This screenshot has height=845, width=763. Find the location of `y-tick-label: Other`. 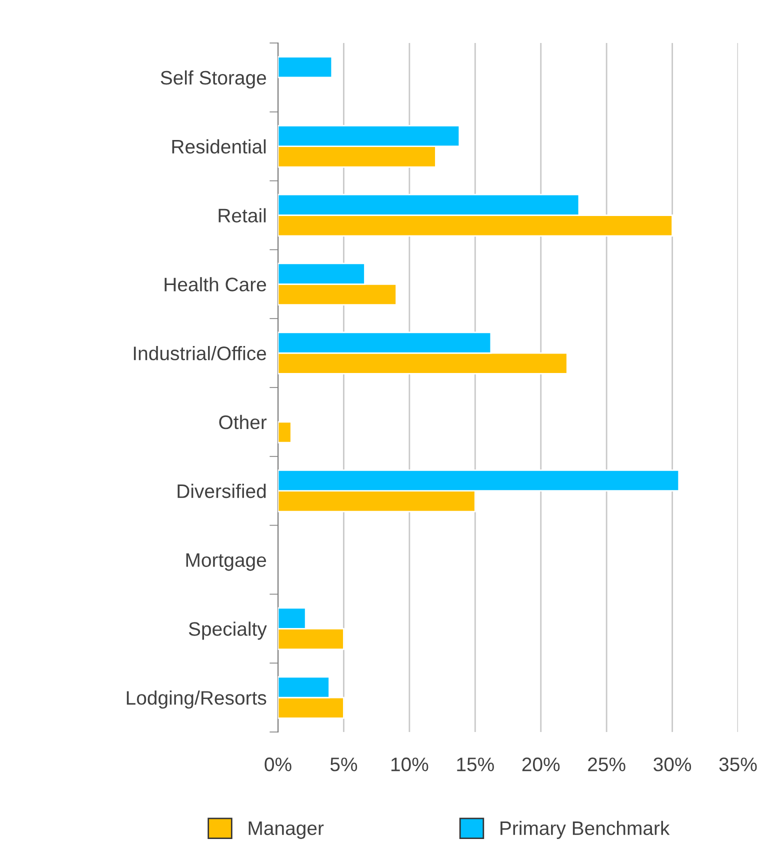

y-tick-label: Other is located at coordinates (243, 422).